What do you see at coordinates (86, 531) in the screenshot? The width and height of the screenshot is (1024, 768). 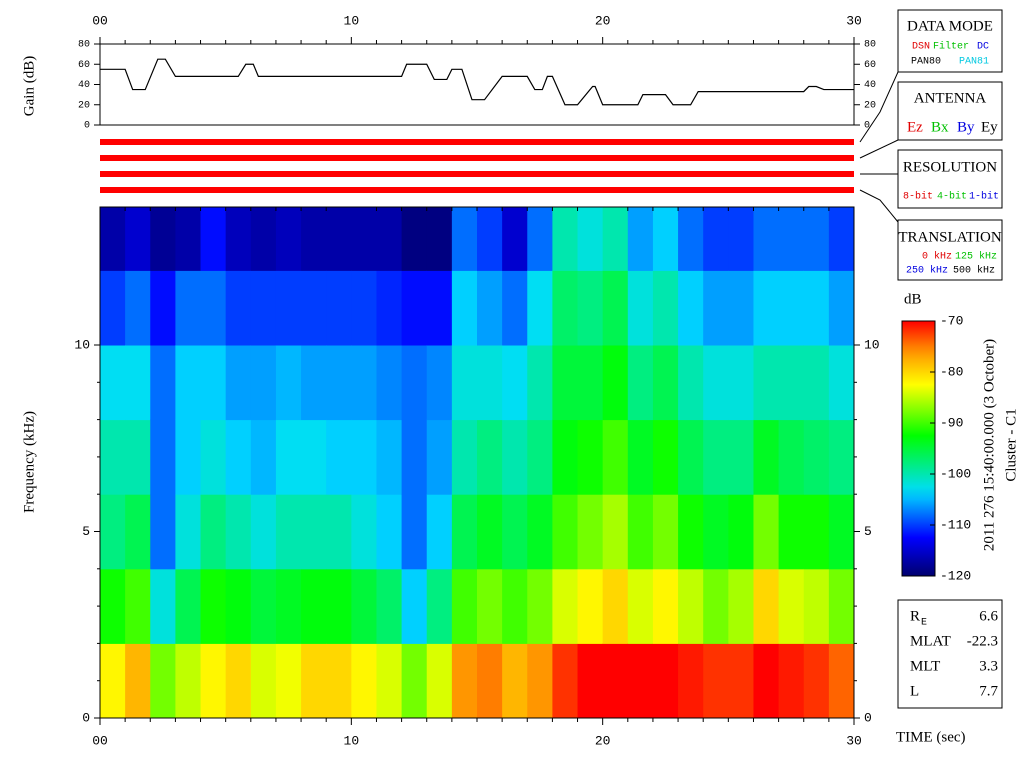 I see `y-tick-label: 5` at bounding box center [86, 531].